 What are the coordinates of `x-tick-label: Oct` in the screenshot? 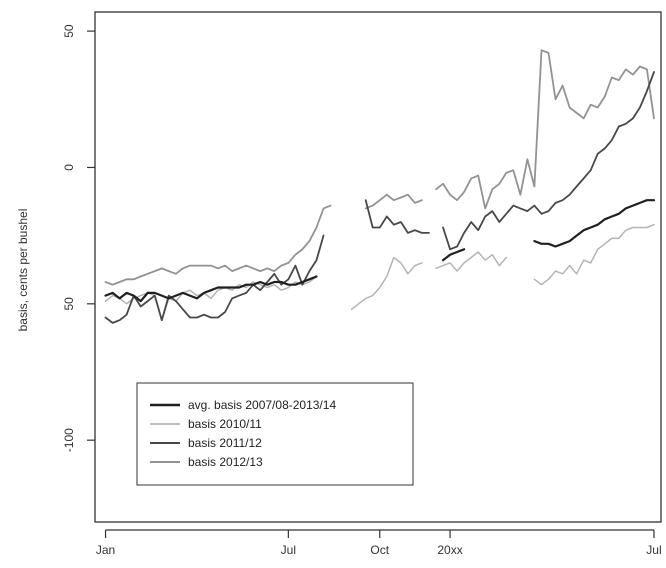 It's located at (379, 550).